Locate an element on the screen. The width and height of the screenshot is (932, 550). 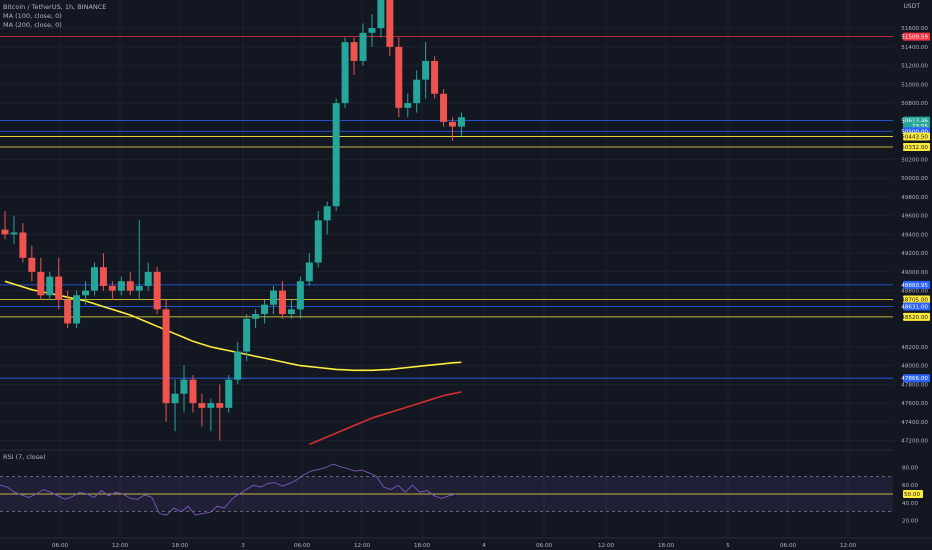
price-tick-label: 49000.00 is located at coordinates (914, 273).